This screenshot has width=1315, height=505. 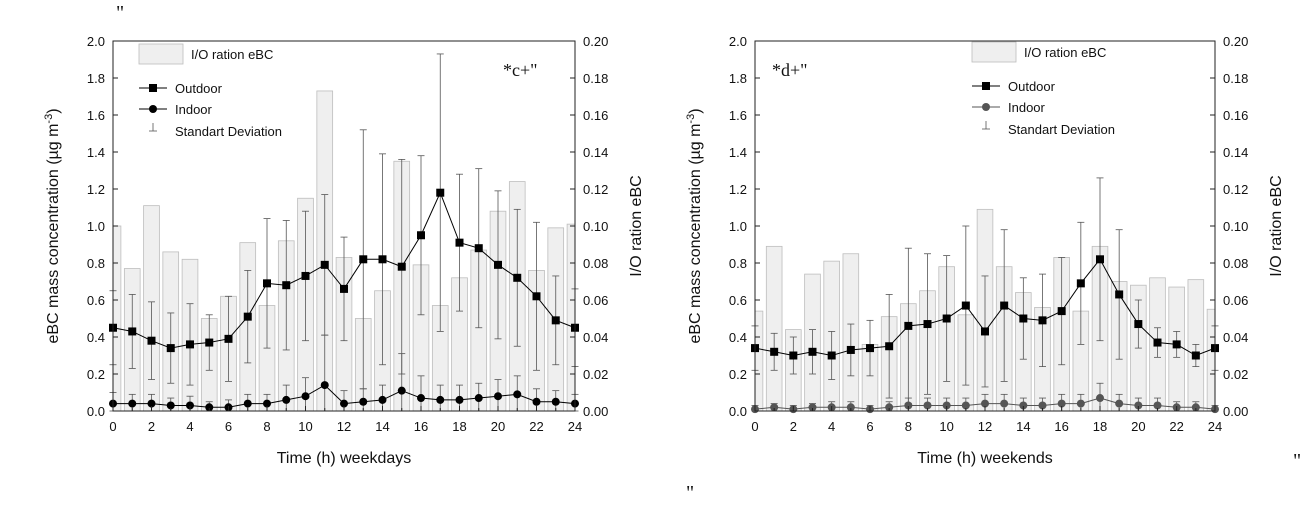 What do you see at coordinates (738, 263) in the screenshot?
I see `y-tick-label: 0.8` at bounding box center [738, 263].